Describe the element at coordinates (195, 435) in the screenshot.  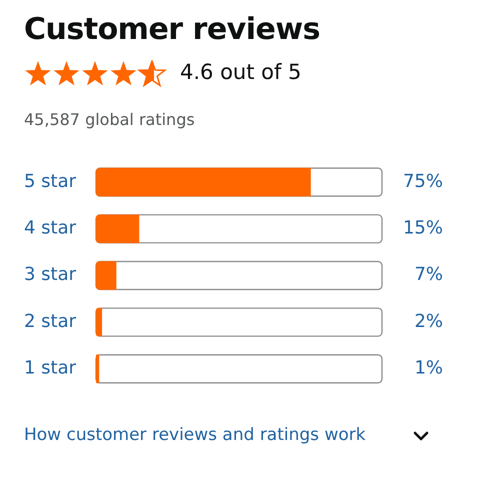
I see `text: How customer reviews and ratings work` at that location.